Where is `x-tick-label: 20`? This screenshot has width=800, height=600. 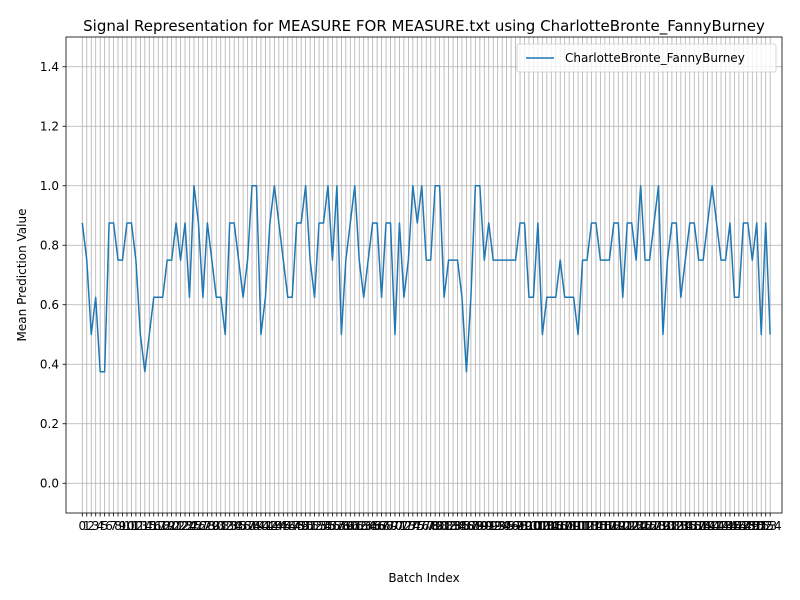
x-tick-label: 20 is located at coordinates (171, 526).